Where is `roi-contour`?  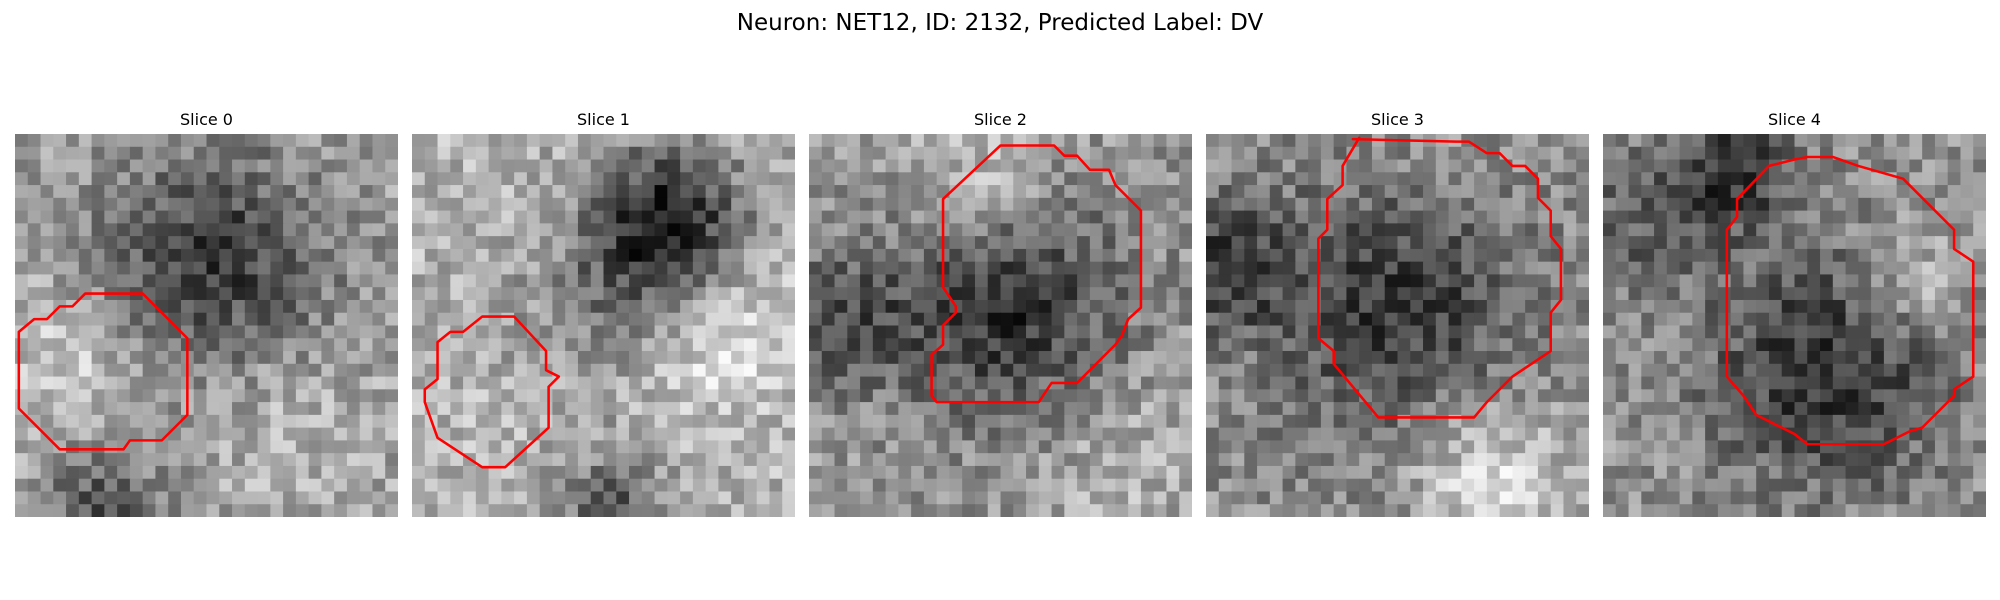 roi-contour is located at coordinates (1440, 277).